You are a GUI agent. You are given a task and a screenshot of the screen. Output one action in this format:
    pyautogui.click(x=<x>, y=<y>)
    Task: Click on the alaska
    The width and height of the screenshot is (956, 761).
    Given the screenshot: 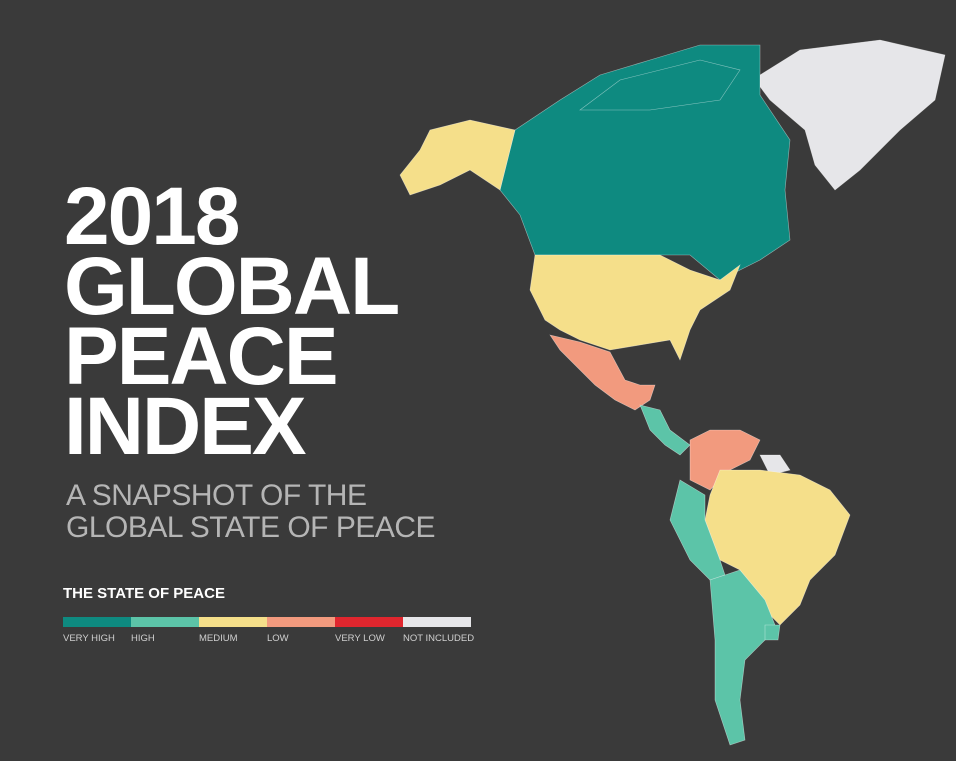 What is the action you would take?
    pyautogui.click(x=457, y=157)
    